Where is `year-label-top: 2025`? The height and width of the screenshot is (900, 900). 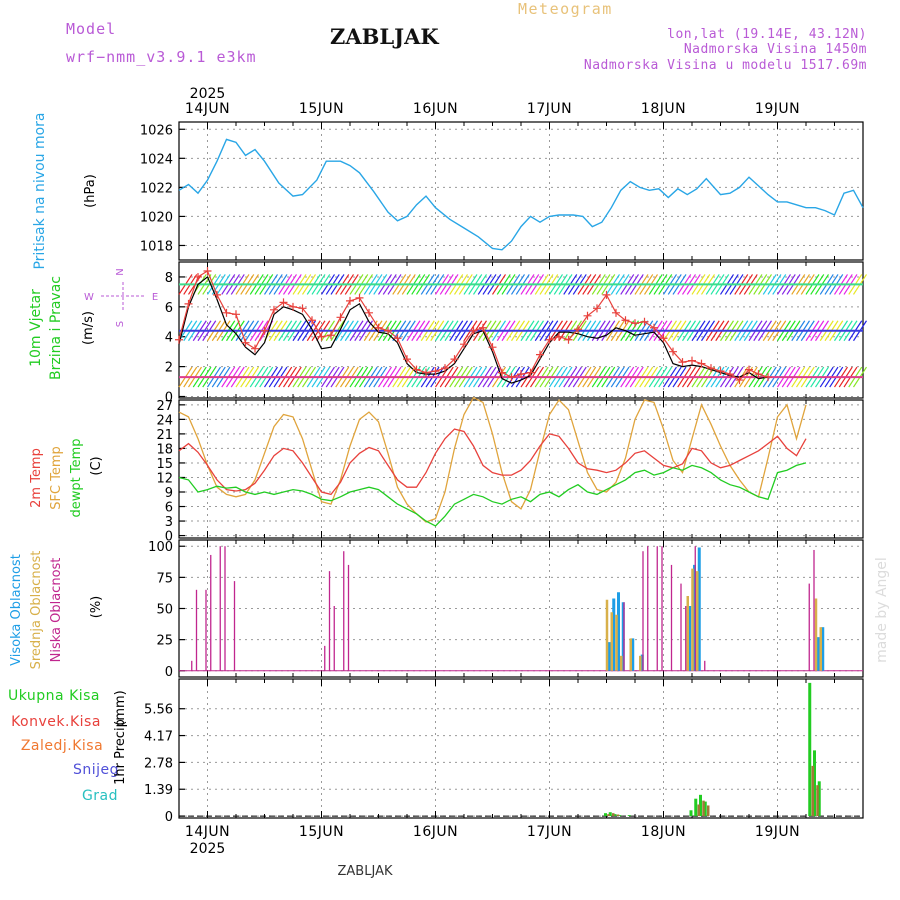
year-label-top: 2025 is located at coordinates (208, 94).